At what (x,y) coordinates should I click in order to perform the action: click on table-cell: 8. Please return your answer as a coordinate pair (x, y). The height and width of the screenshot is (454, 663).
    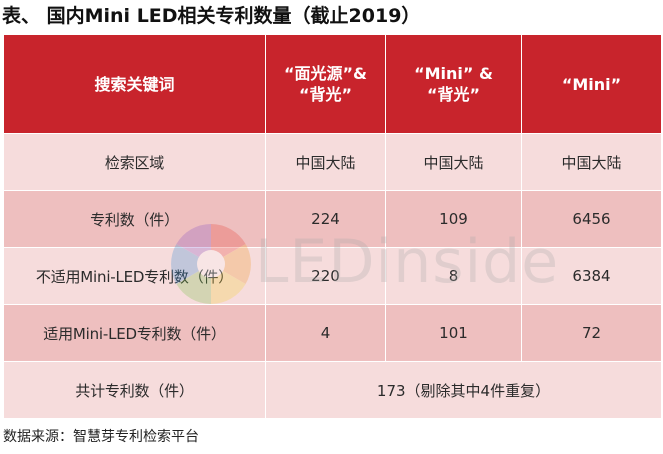
    Looking at the image, I should click on (453, 276).